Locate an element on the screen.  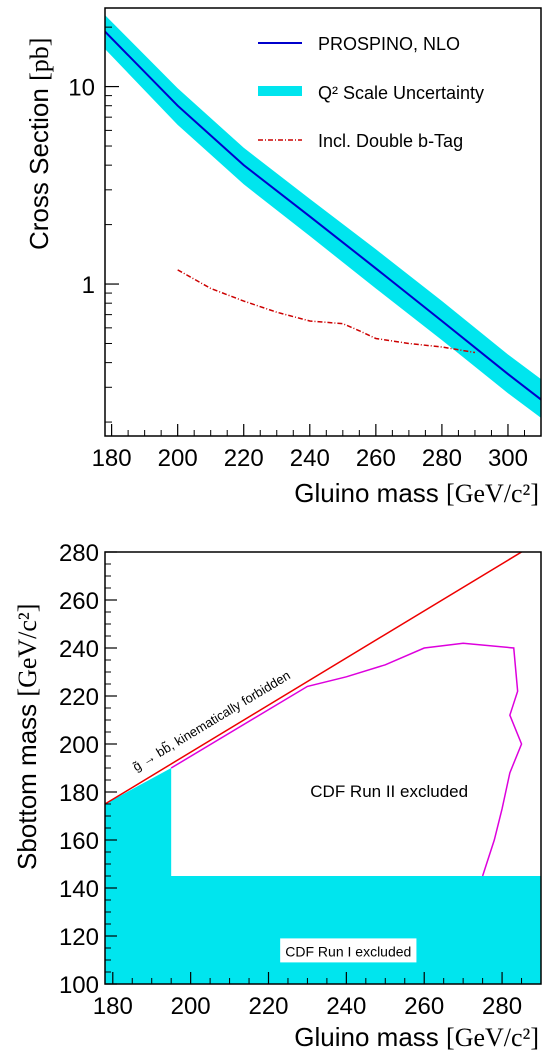
bottom-y-tick-label: 140 is located at coordinates (79, 889).